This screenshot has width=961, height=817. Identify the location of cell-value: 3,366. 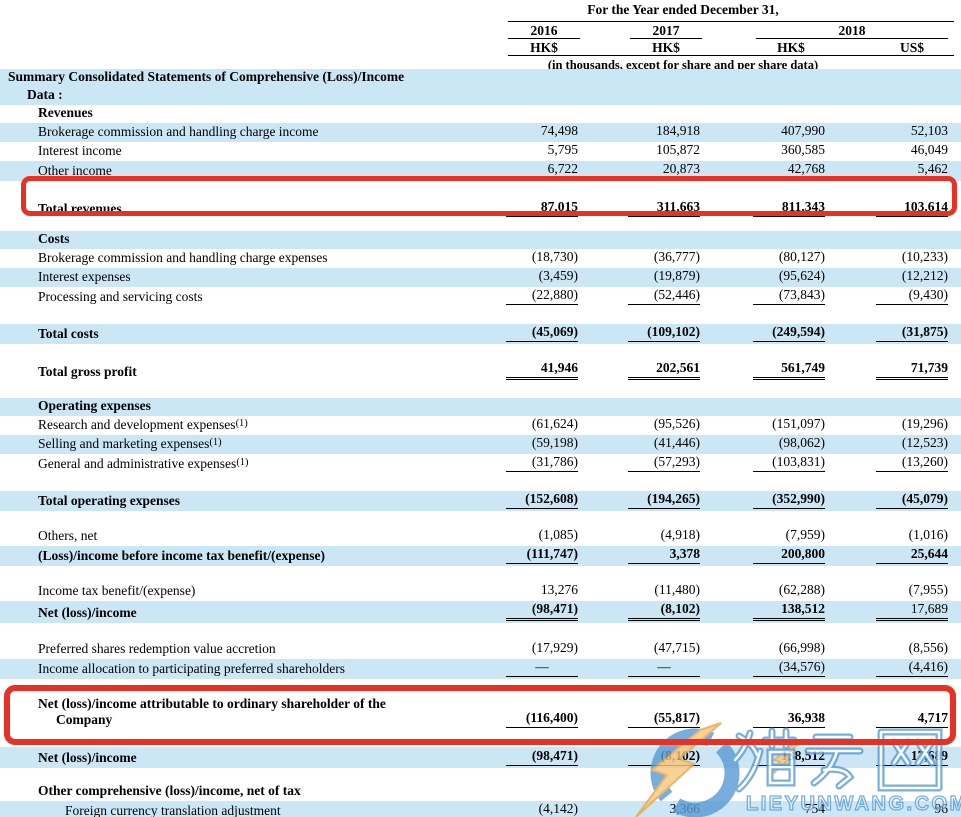
(664, 809).